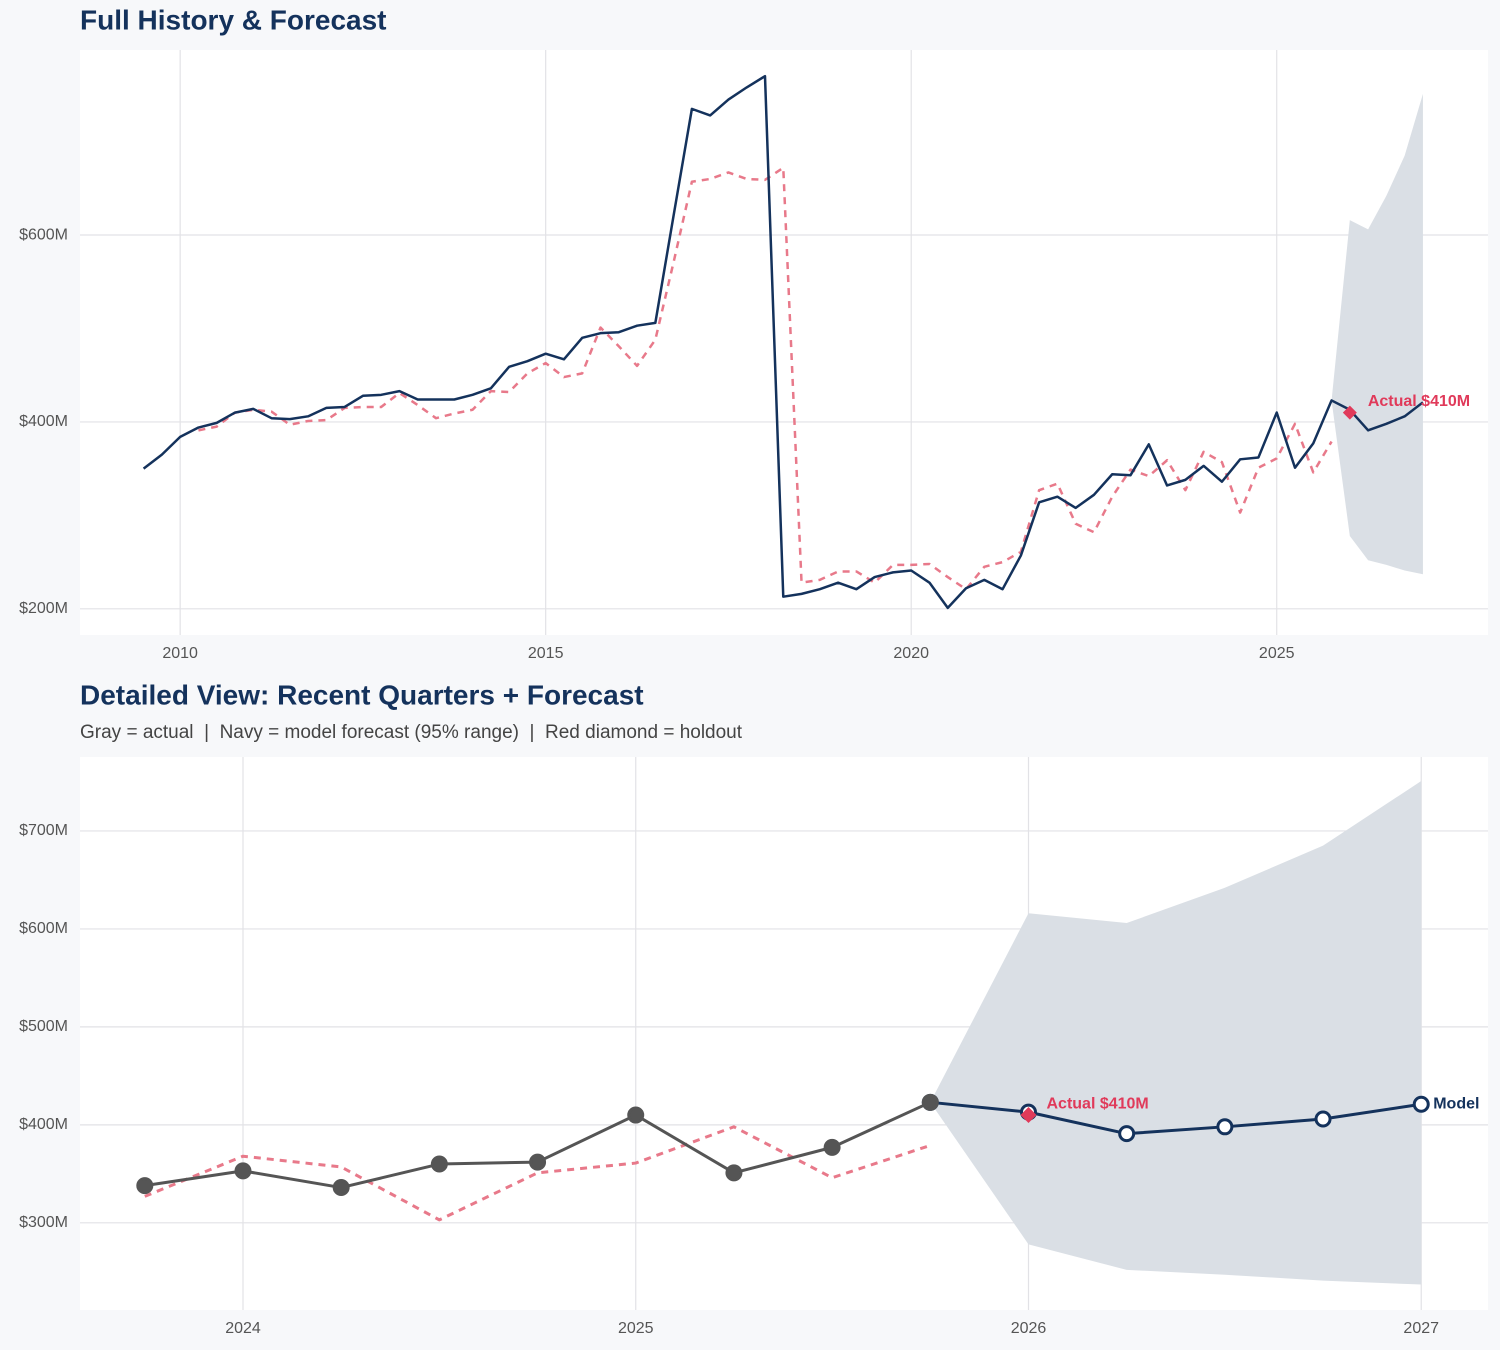 This screenshot has height=1350, width=1500. Describe the element at coordinates (243, 1328) in the screenshot. I see `x-tick-label: 2024` at that location.